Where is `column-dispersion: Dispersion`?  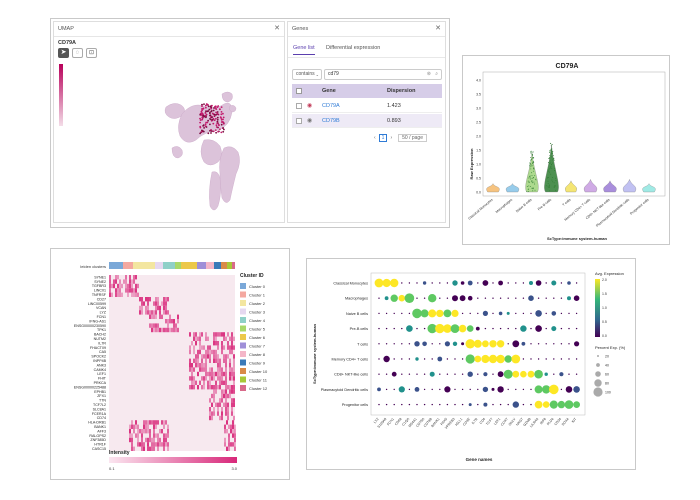
column-dispersion: Dispersion is located at coordinates (401, 91).